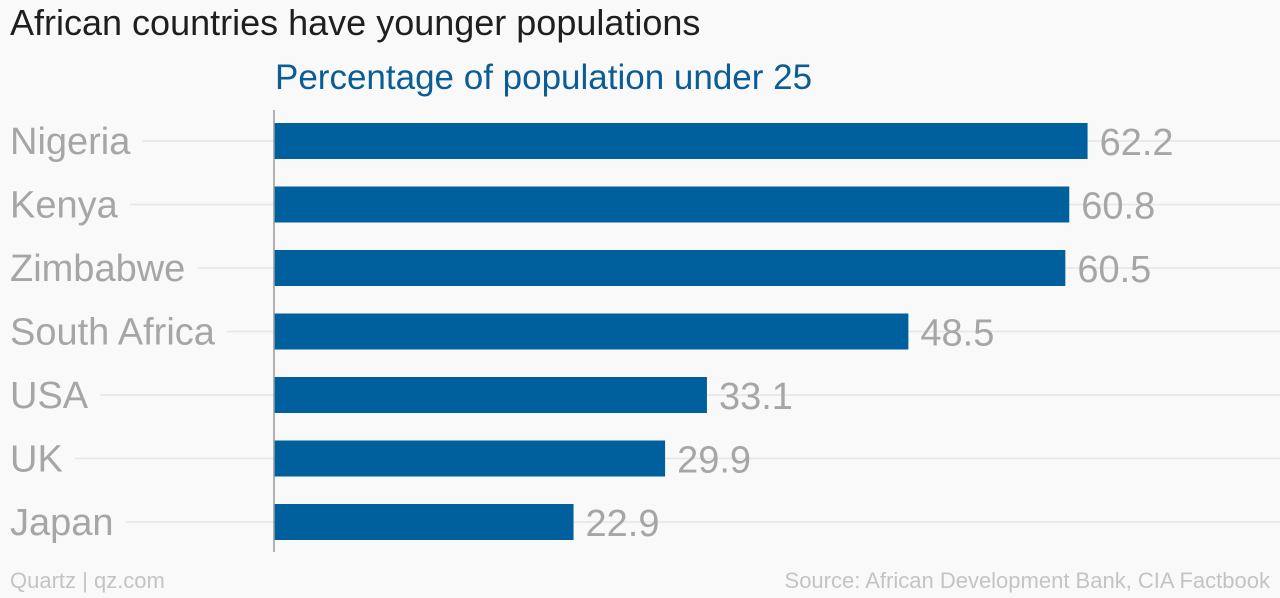 The width and height of the screenshot is (1280, 598). I want to click on category-label: USA, so click(49, 396).